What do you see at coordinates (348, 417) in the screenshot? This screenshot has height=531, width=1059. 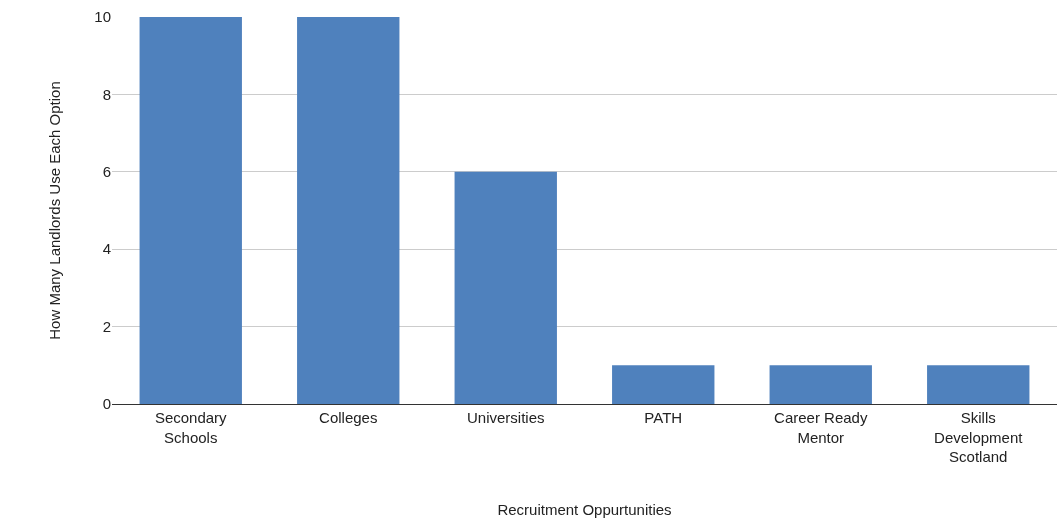 I see `x-tick-label: Colleges` at bounding box center [348, 417].